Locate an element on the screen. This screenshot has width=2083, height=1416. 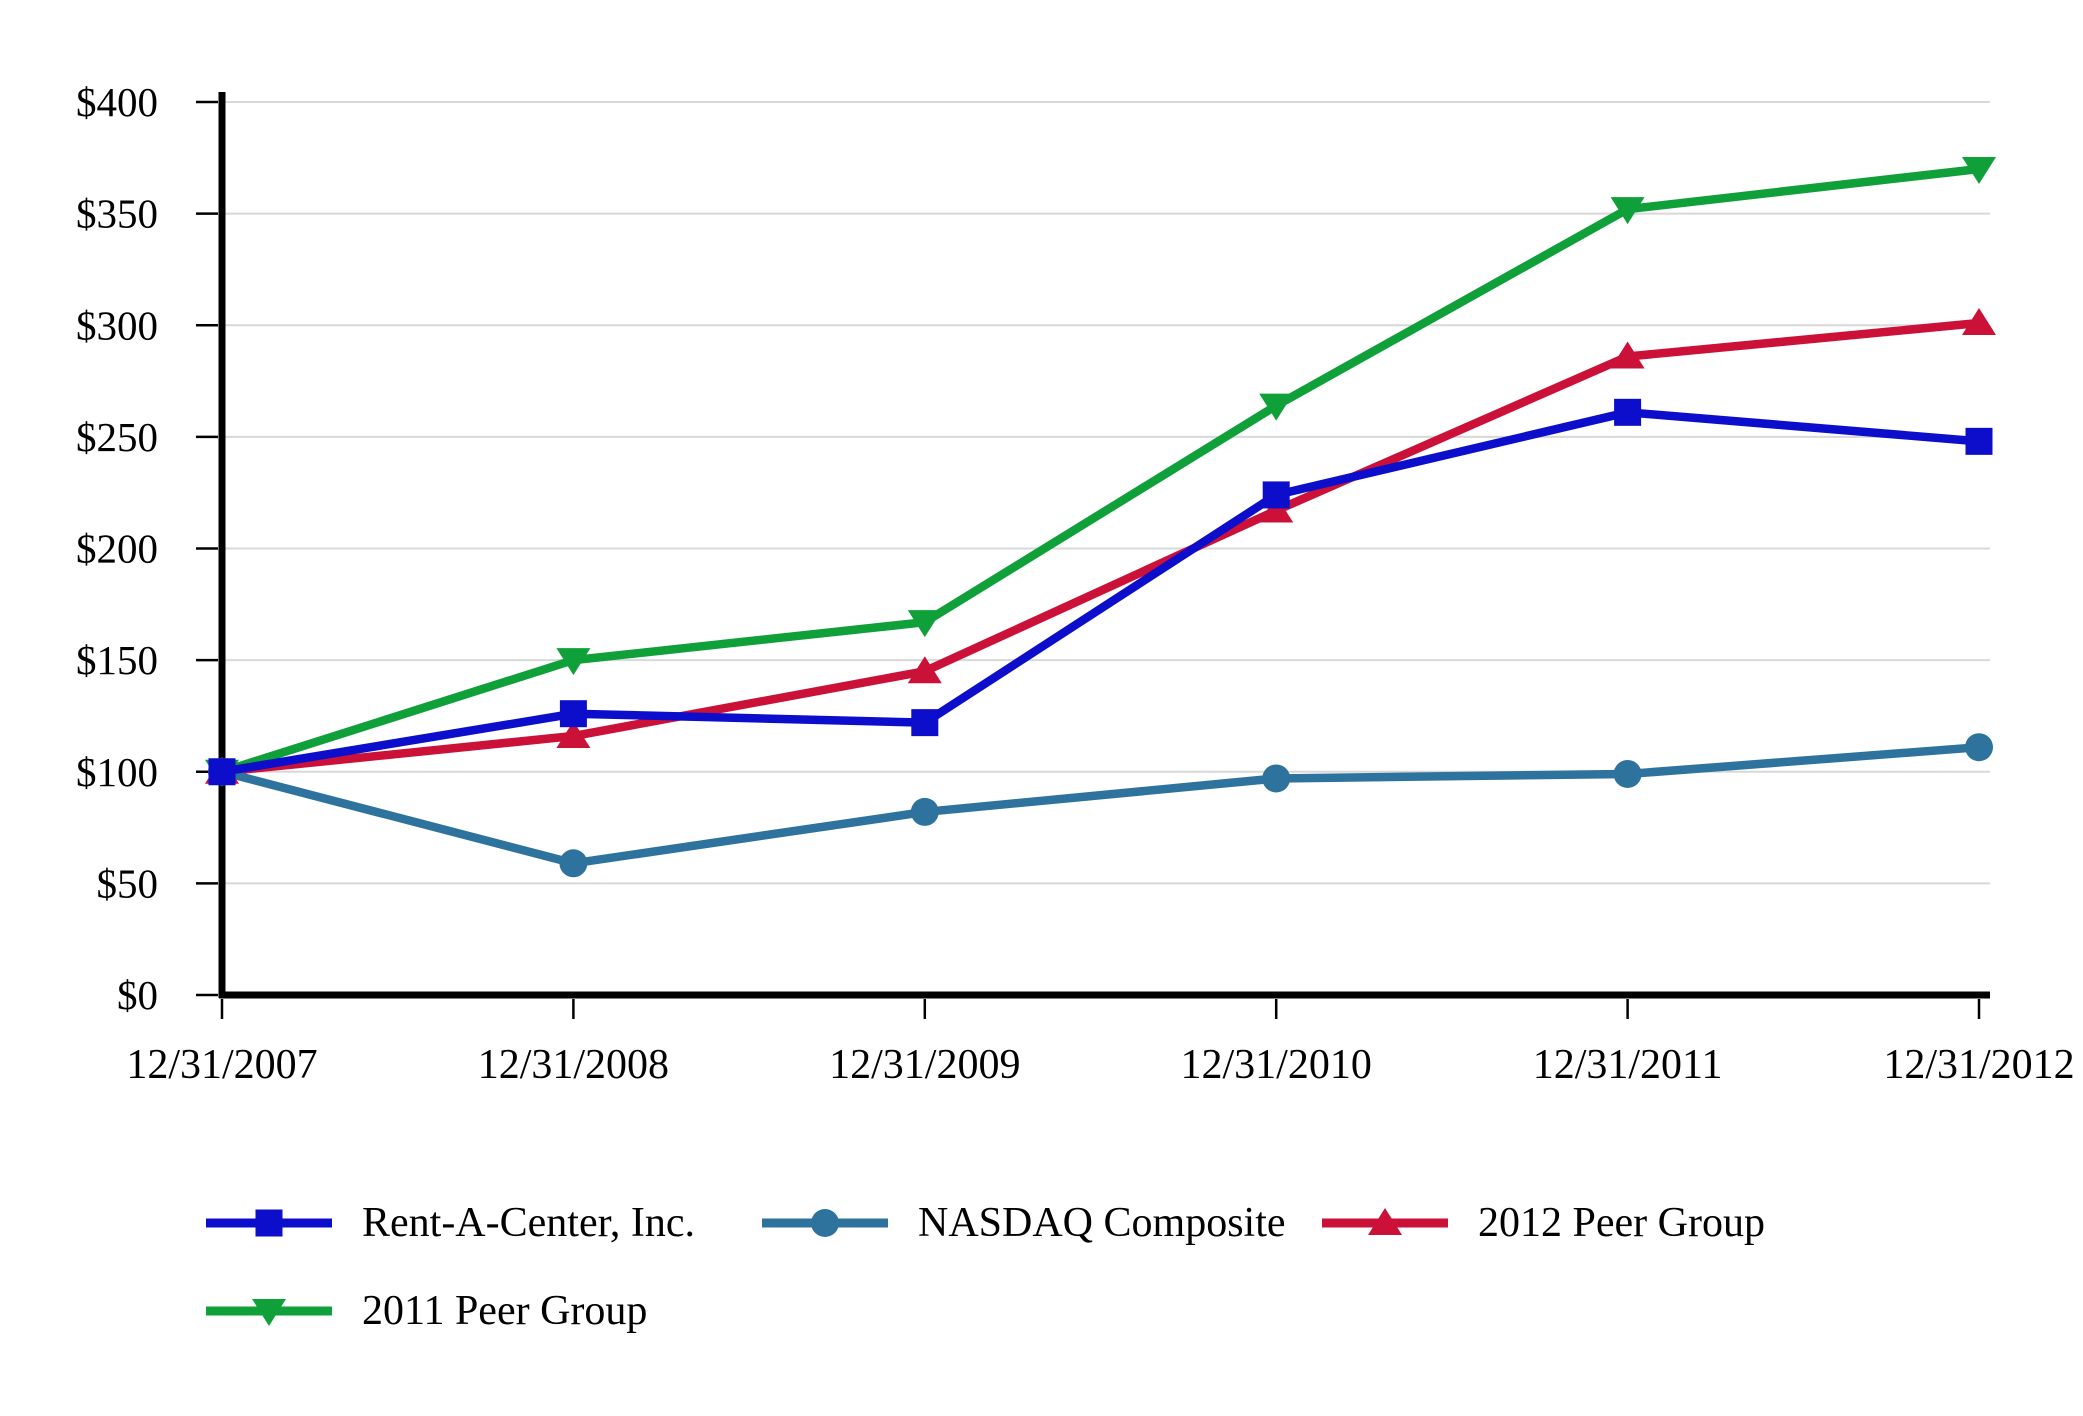
svg-text: 12/31/2010 is located at coordinates (1276, 1065).